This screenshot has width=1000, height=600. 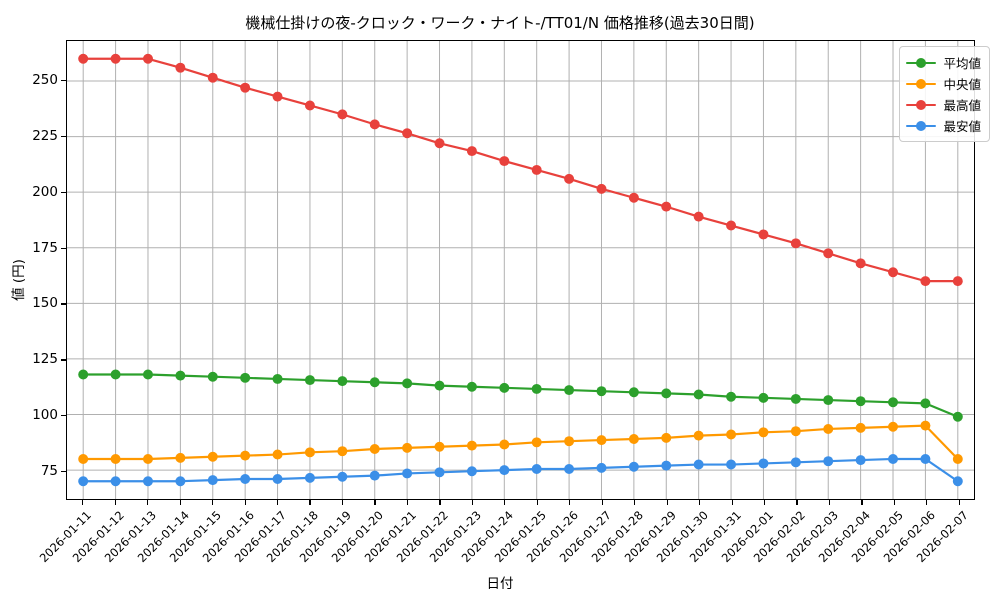 I want to click on y-tick-label: 125, so click(x=45, y=359).